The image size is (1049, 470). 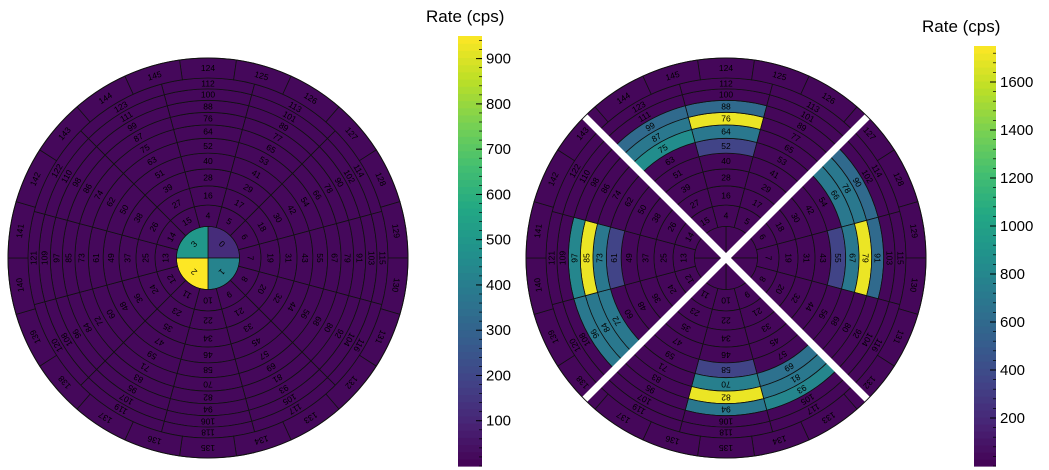 What do you see at coordinates (1012, 322) in the screenshot?
I see `colorbar-tick-label: 600` at bounding box center [1012, 322].